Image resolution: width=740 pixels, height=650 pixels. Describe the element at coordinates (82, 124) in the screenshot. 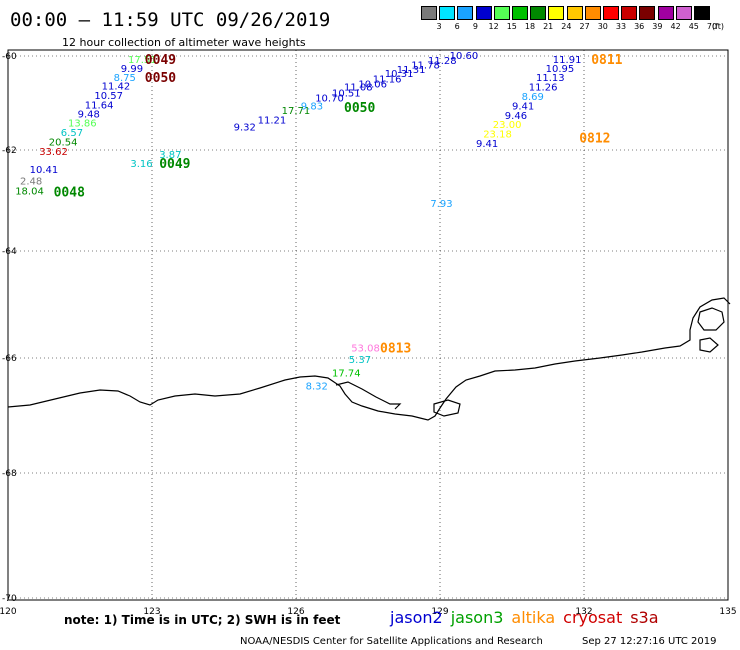

I see `wave-height-value: 13.86` at that location.